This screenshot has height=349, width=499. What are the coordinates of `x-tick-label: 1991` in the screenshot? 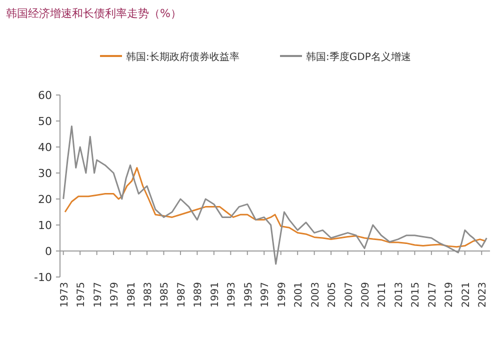 It's located at (215, 295).